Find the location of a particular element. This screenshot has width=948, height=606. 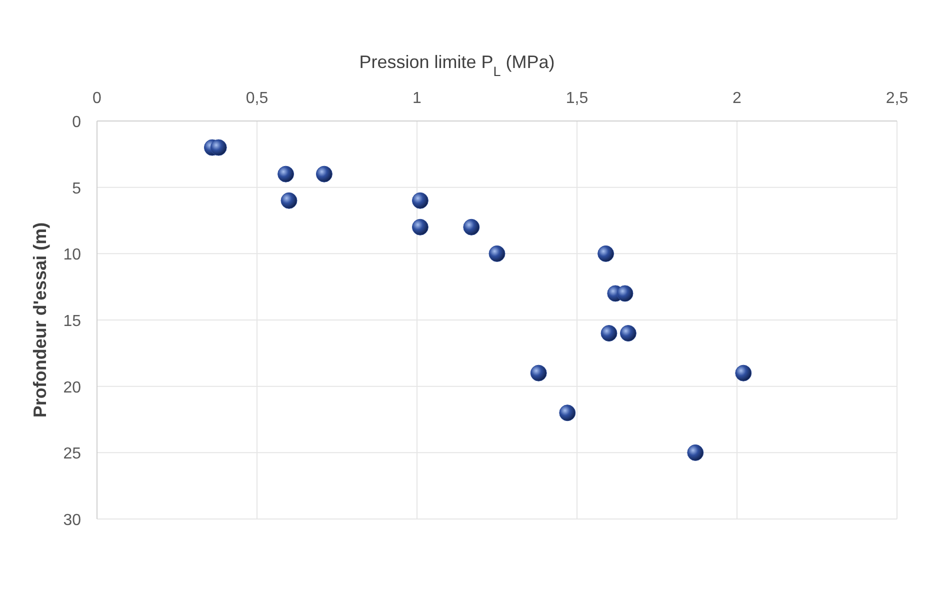

y-tick-label: 30 is located at coordinates (72, 520).